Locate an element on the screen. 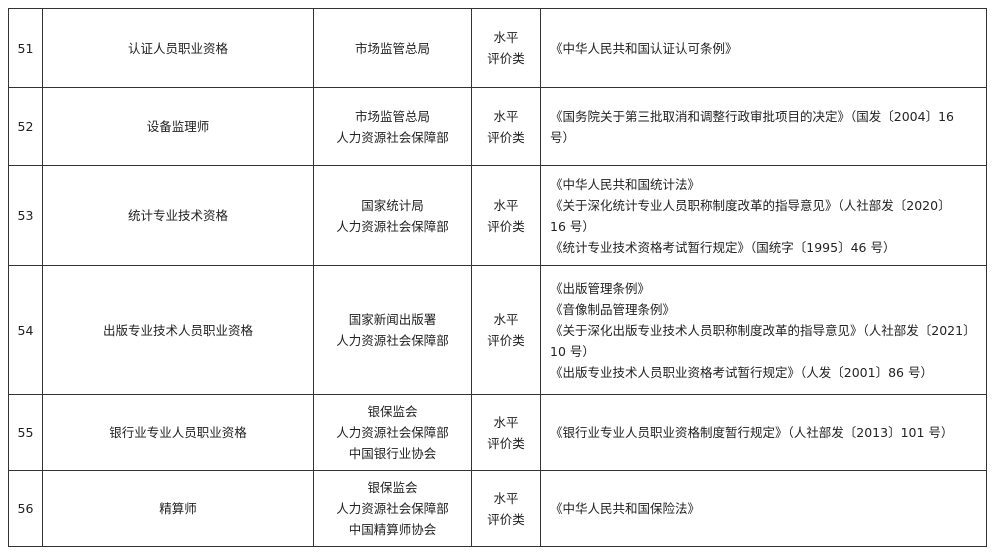 Image resolution: width=994 pixels, height=552 pixels. department: 中国银行业协会 is located at coordinates (392, 453).